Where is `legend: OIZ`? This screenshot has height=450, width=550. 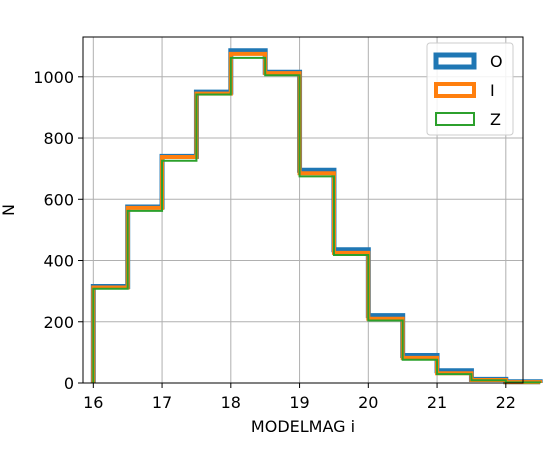
legend: OIZ is located at coordinates (470, 89).